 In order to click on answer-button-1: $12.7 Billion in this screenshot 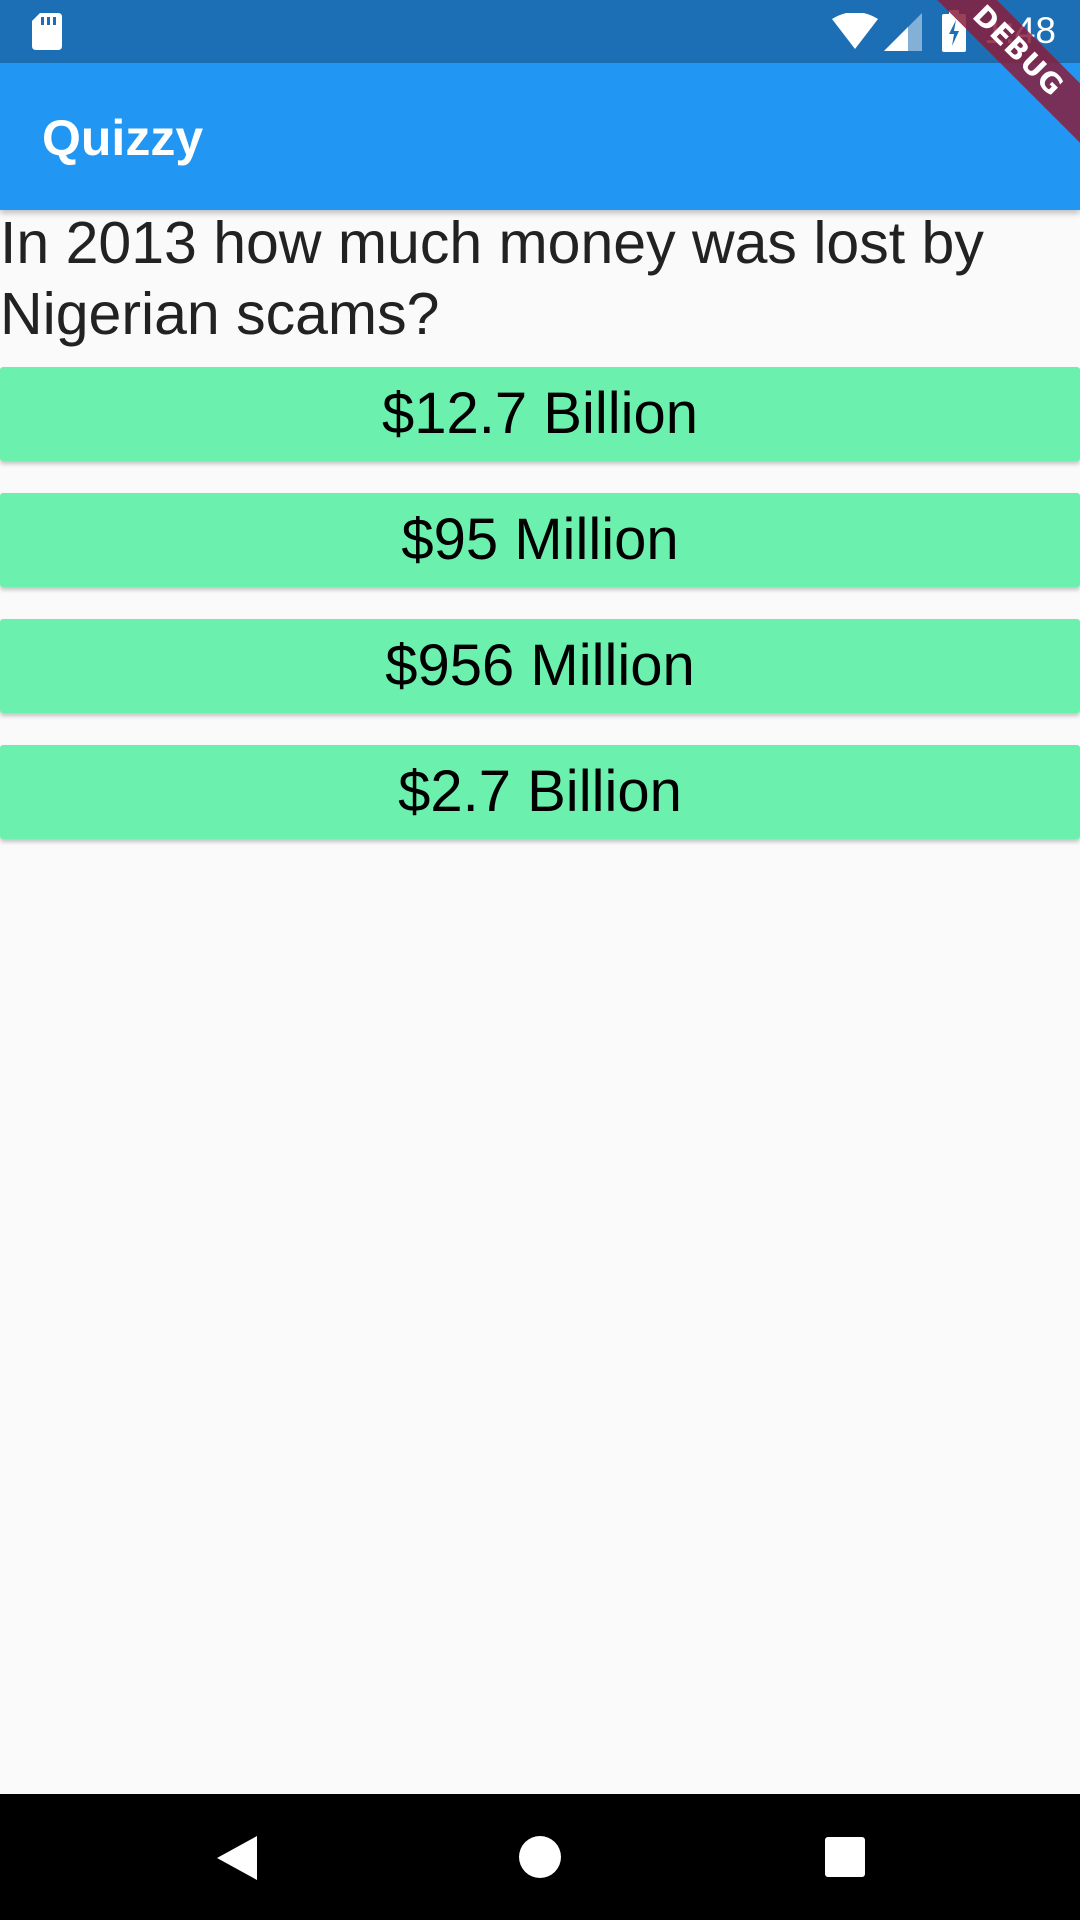, I will do `click(540, 414)`.